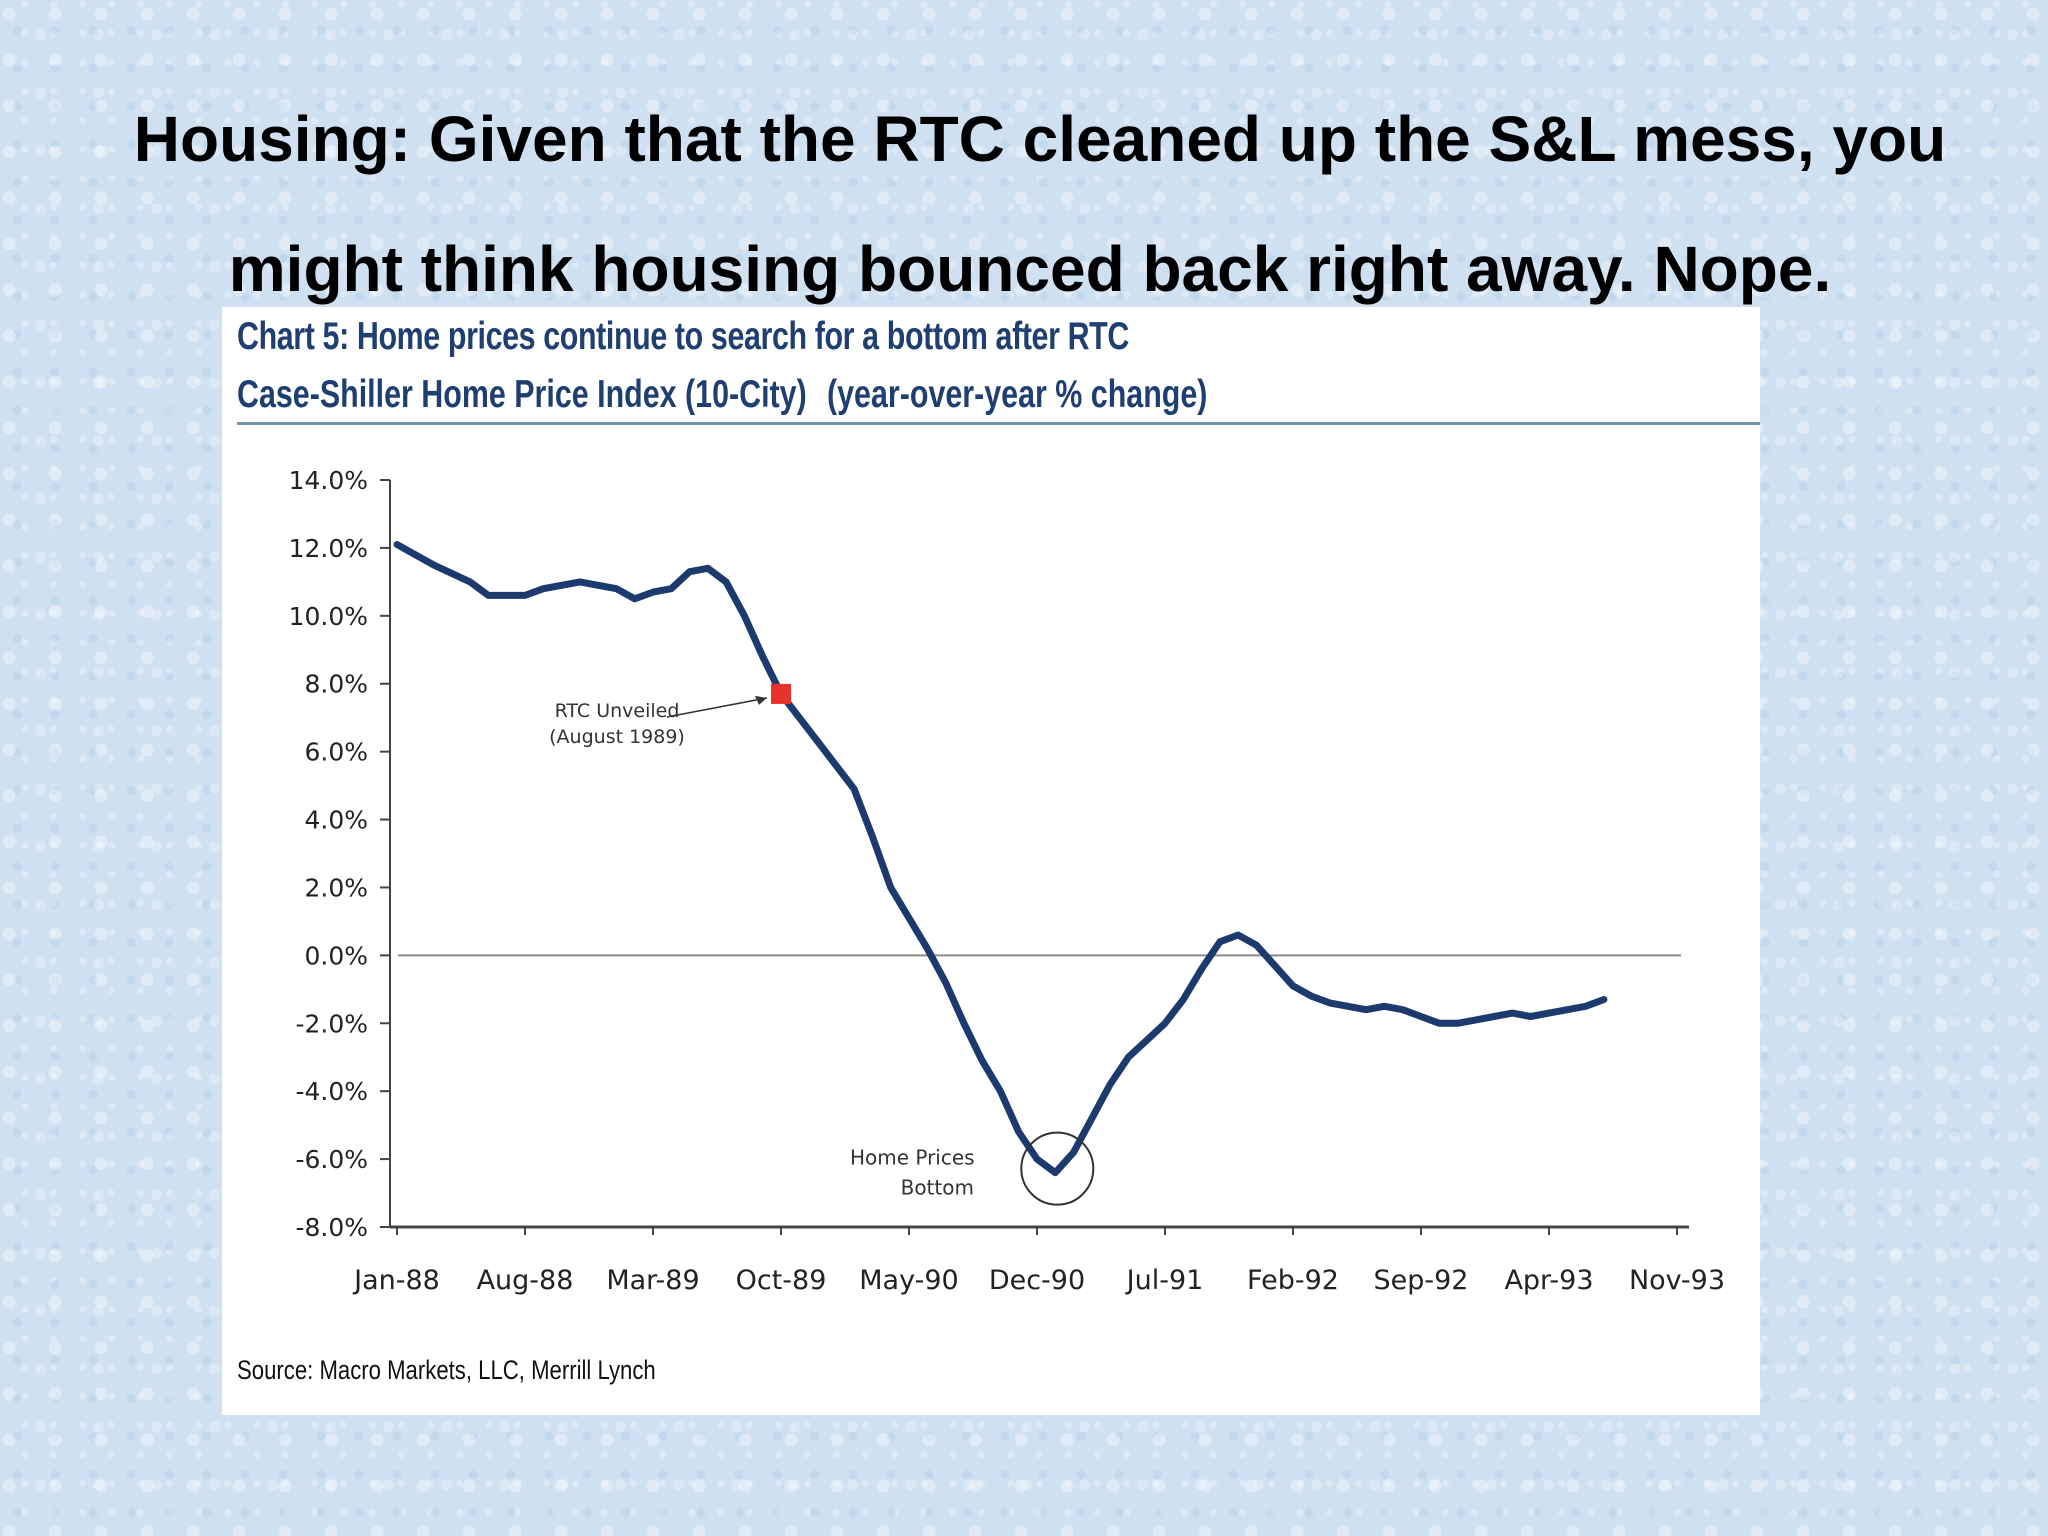 The width and height of the screenshot is (2048, 1536). I want to click on y-tick-label: 14.0%, so click(328, 480).